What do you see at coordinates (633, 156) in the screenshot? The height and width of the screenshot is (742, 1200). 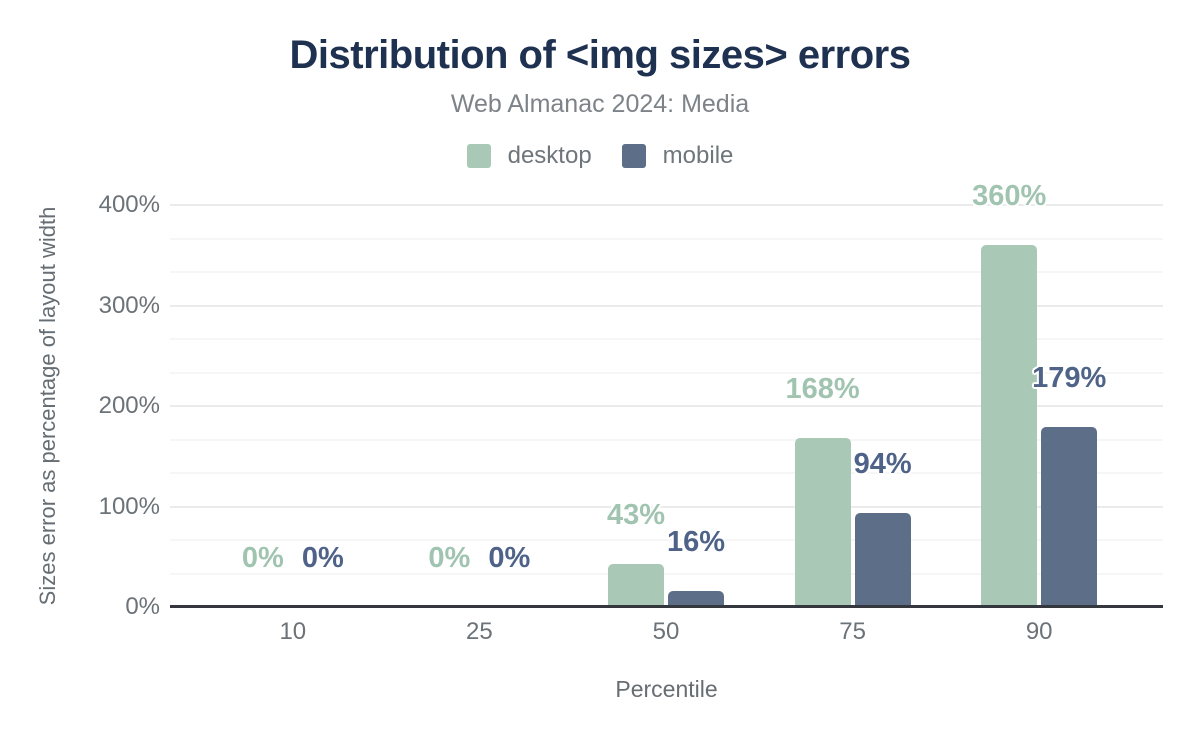 I see `mobile-series-swatch` at bounding box center [633, 156].